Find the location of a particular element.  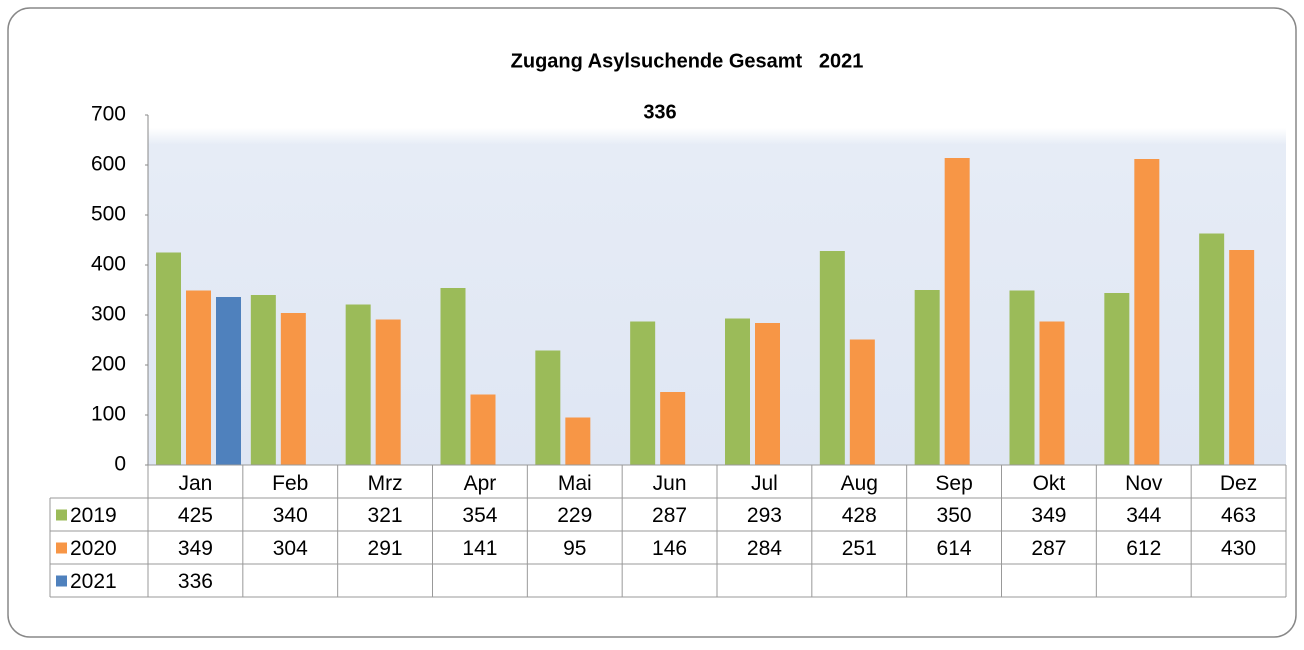

table-cell: 284 is located at coordinates (764, 548).